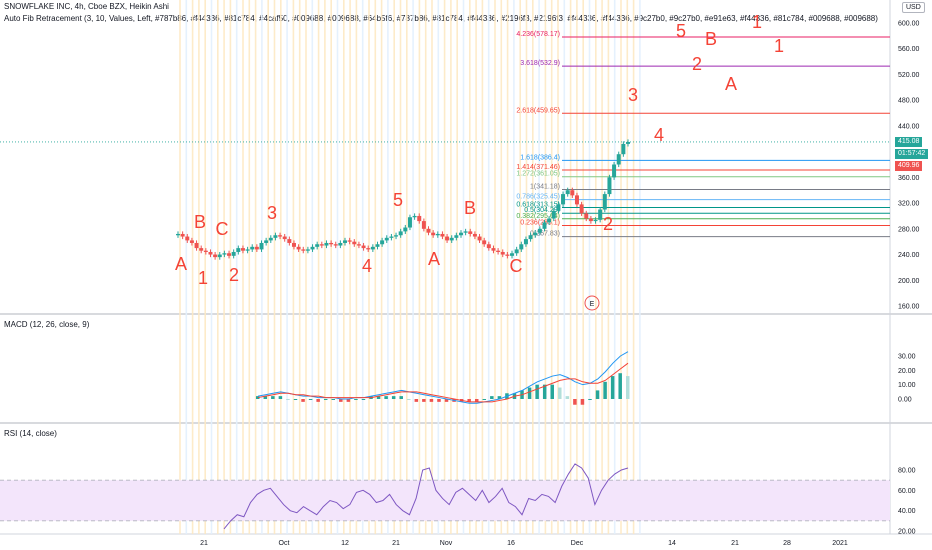 Image resolution: width=932 pixels, height=550 pixels. Describe the element at coordinates (697, 64) in the screenshot. I see `wave-label: 2` at that location.